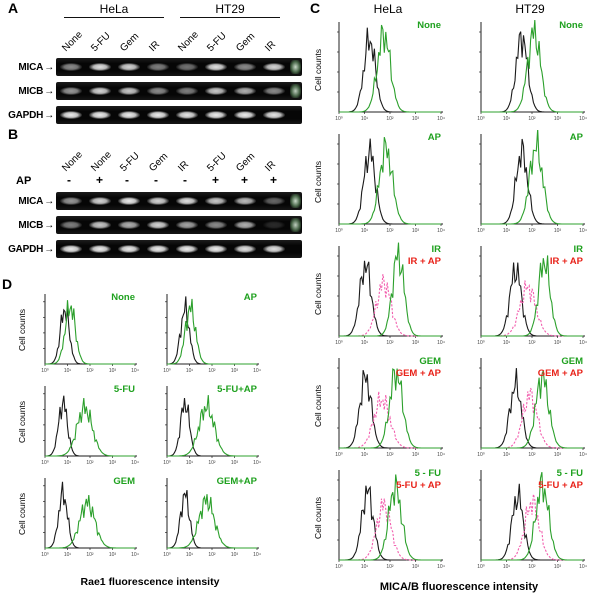  I want to click on flow-plot-c-ht29-gem: 10⁰ 10¹ 10² 10³ 10⁴ GEM GEM + AP, so click(530, 406).